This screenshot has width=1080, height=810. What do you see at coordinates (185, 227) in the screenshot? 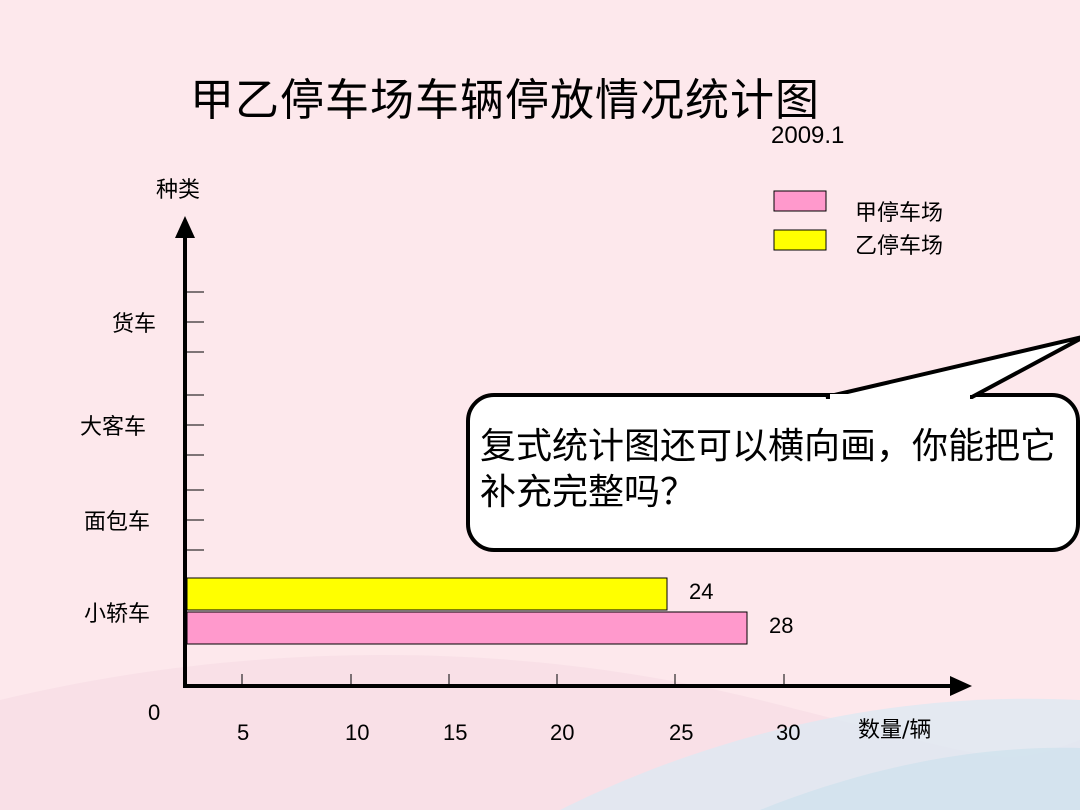
I see `y-axis-arrow` at bounding box center [185, 227].